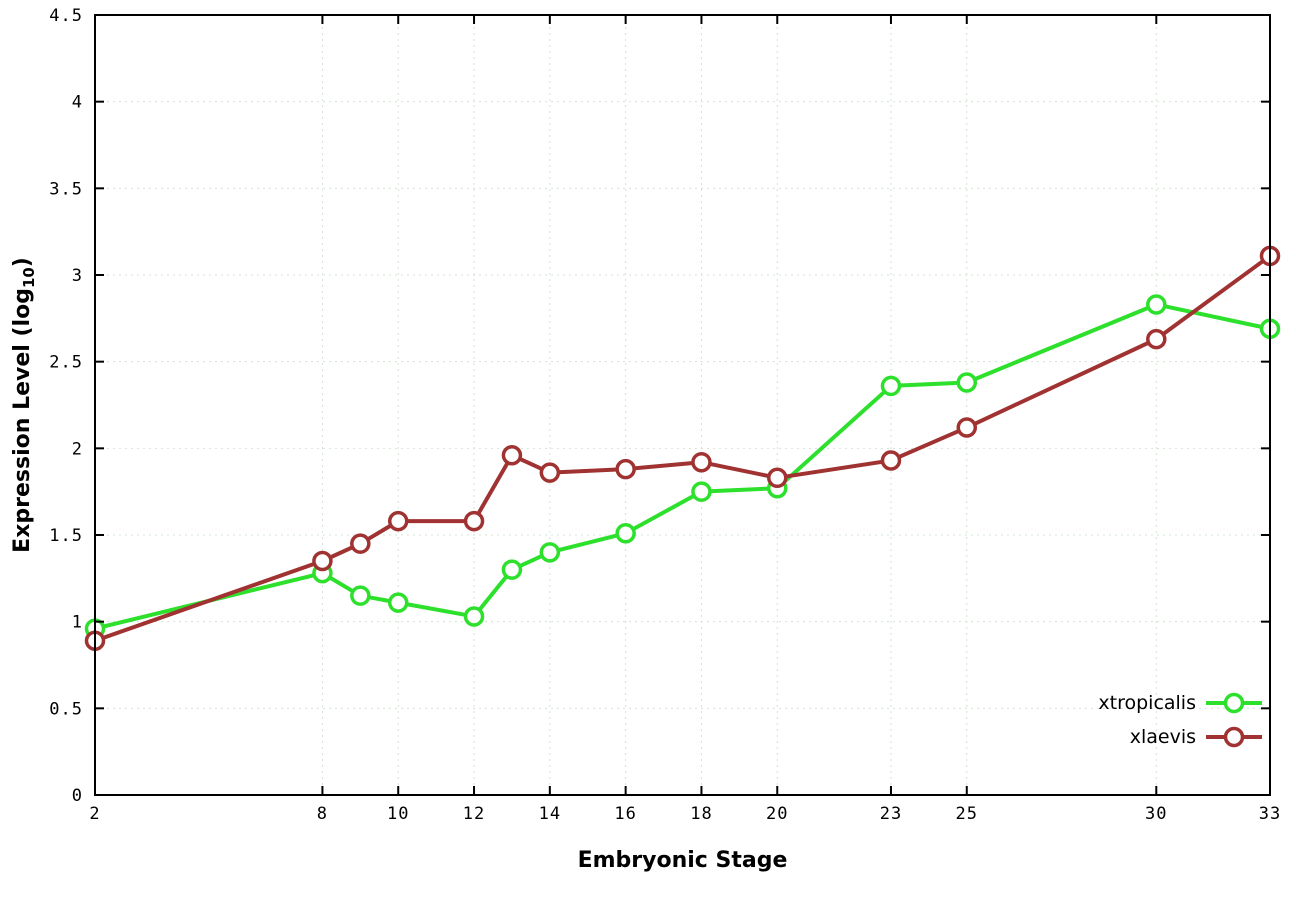 Image resolution: width=1296 pixels, height=907 pixels. I want to click on legend-label: xlaevis, so click(1163, 737).